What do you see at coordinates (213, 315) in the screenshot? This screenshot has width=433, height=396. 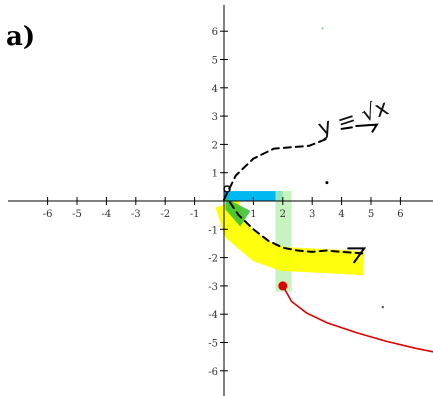 I see `y-tick-label: -4` at bounding box center [213, 315].